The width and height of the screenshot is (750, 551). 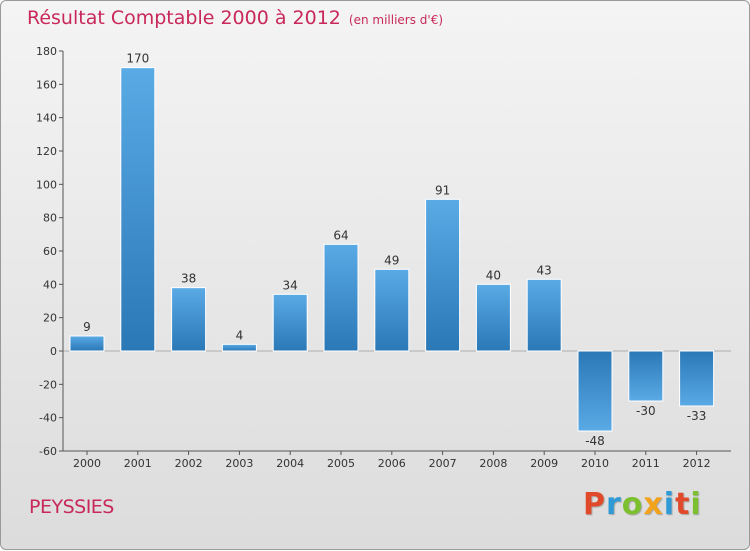 What do you see at coordinates (341, 463) in the screenshot?
I see `x-tick-label: 2005` at bounding box center [341, 463].